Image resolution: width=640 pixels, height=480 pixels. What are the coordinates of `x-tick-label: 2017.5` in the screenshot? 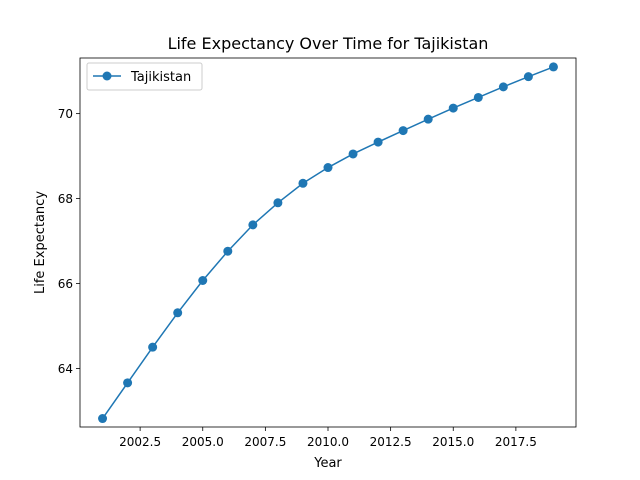 It's located at (516, 442).